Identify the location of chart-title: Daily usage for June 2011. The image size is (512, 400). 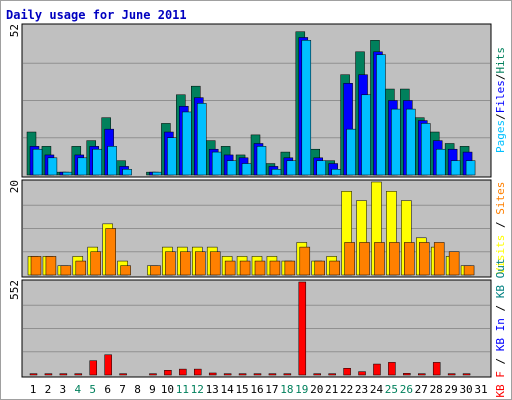
(96, 15).